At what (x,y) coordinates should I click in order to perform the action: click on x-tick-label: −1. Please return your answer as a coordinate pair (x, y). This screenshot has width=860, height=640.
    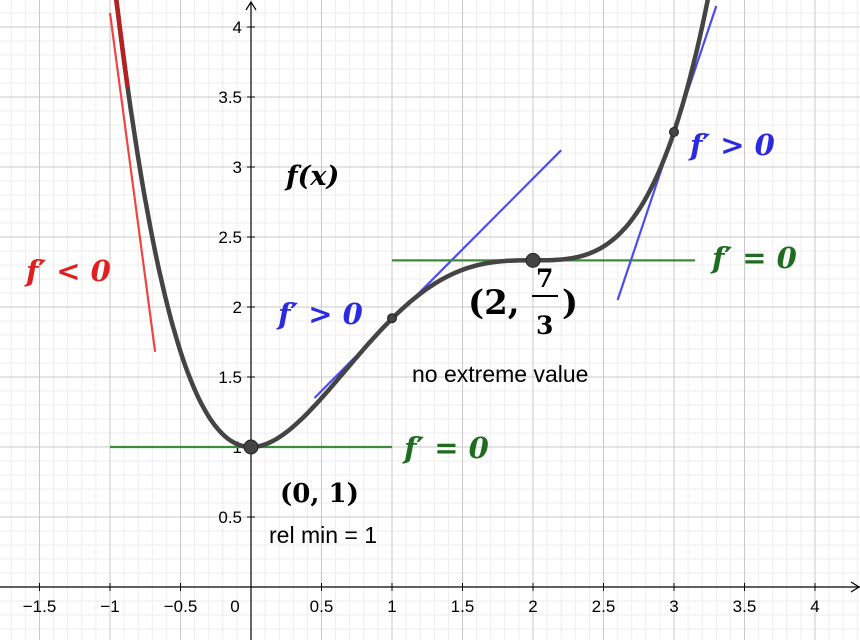
    Looking at the image, I should click on (109, 606).